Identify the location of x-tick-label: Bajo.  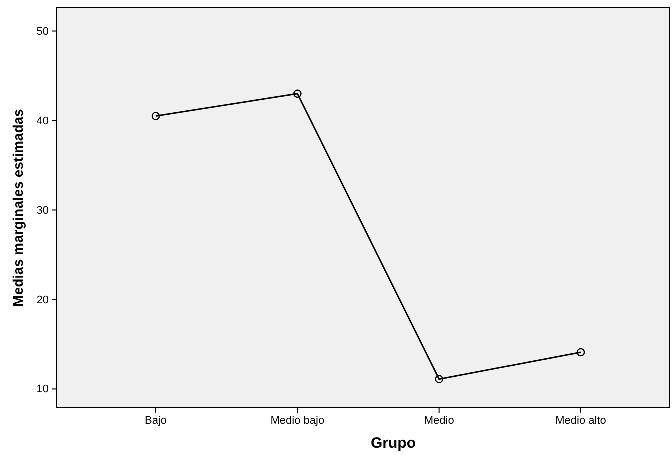
(156, 420).